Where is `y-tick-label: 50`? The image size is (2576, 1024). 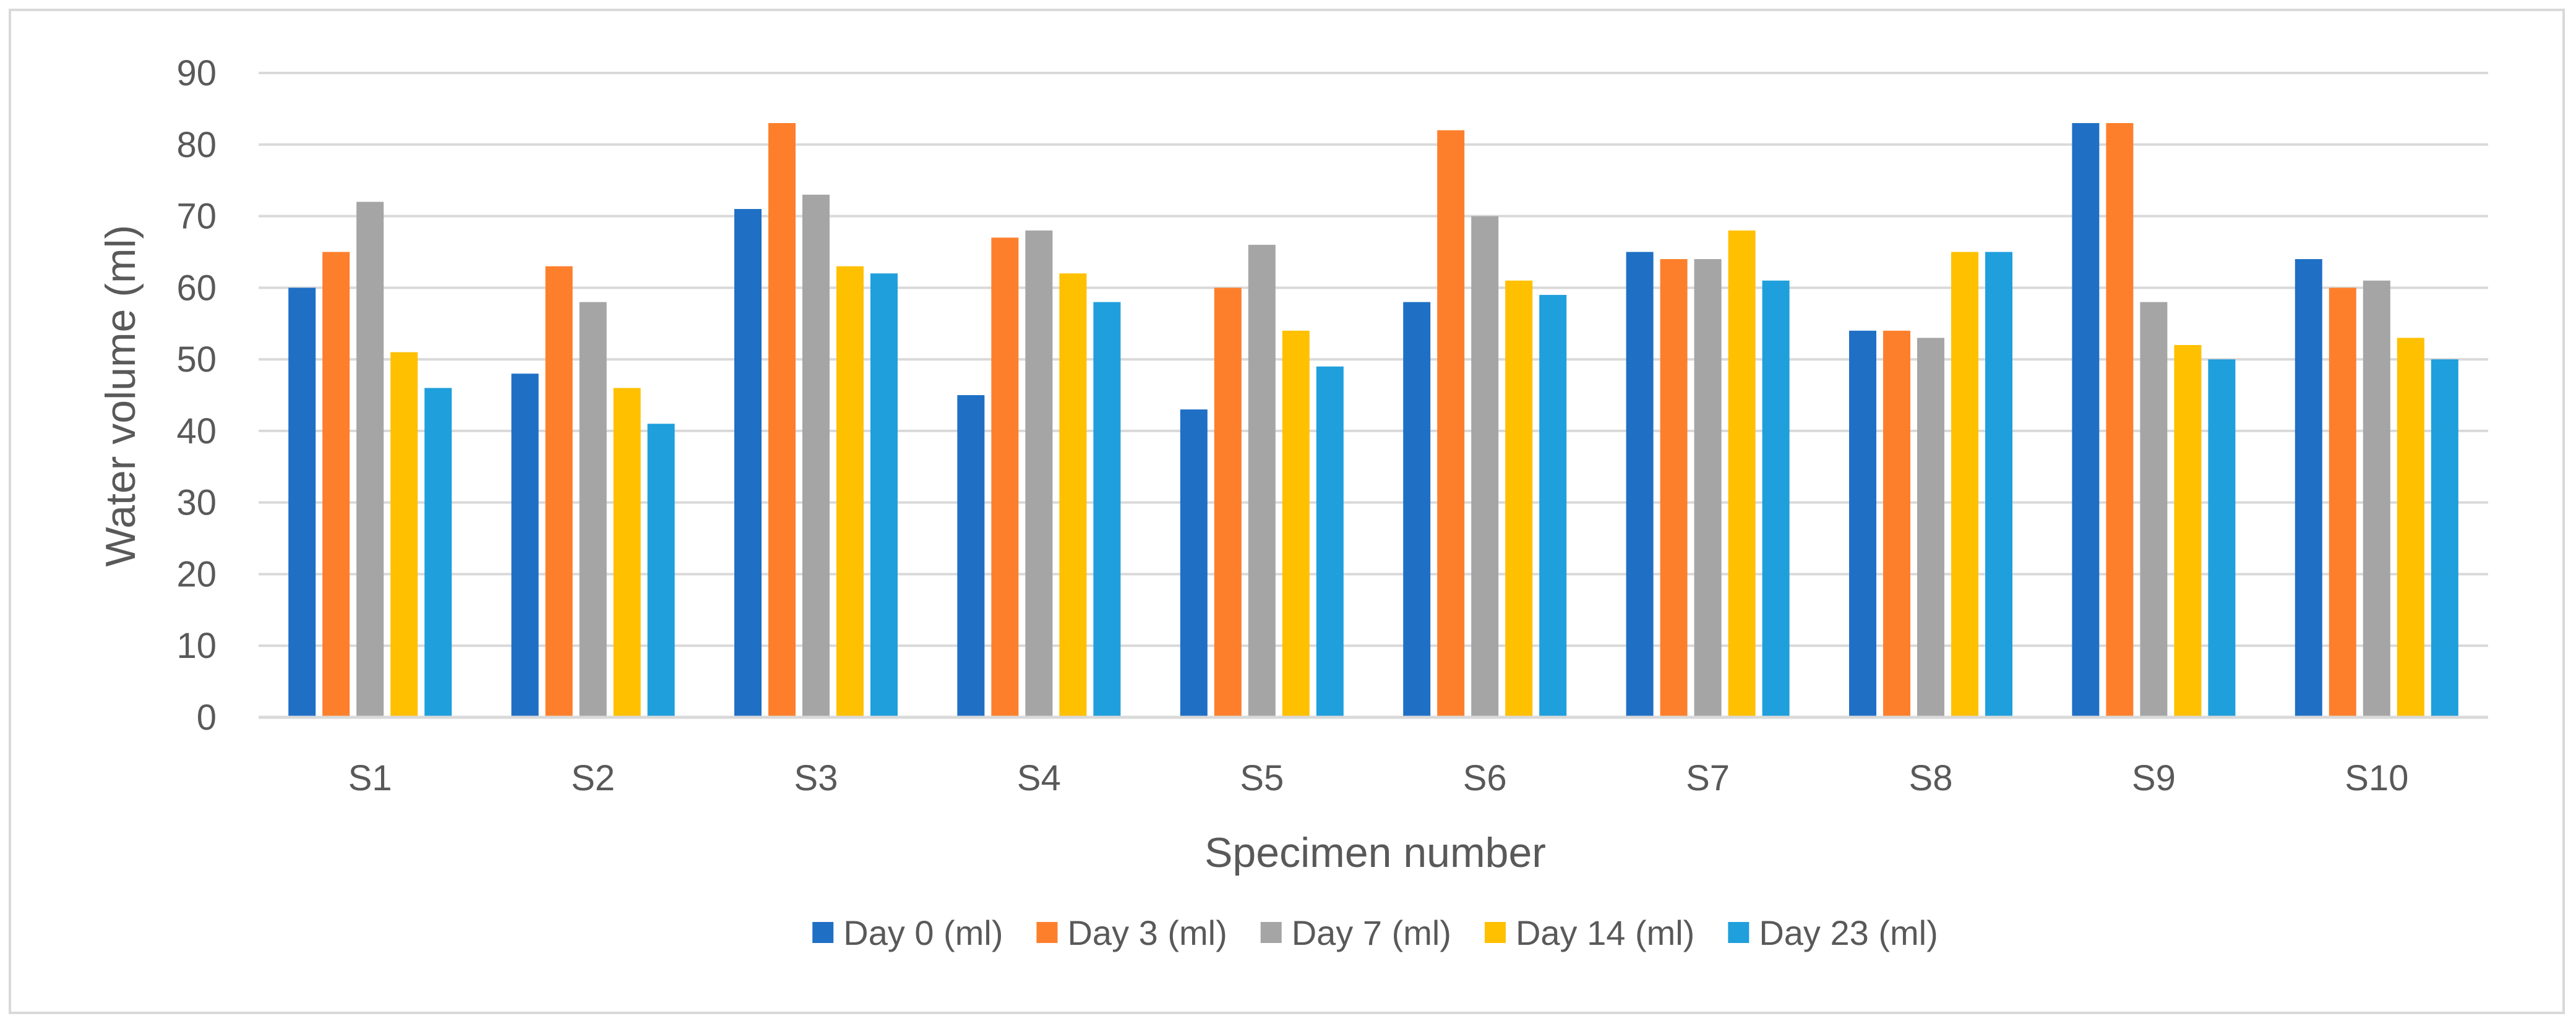
y-tick-label: 50 is located at coordinates (196, 359).